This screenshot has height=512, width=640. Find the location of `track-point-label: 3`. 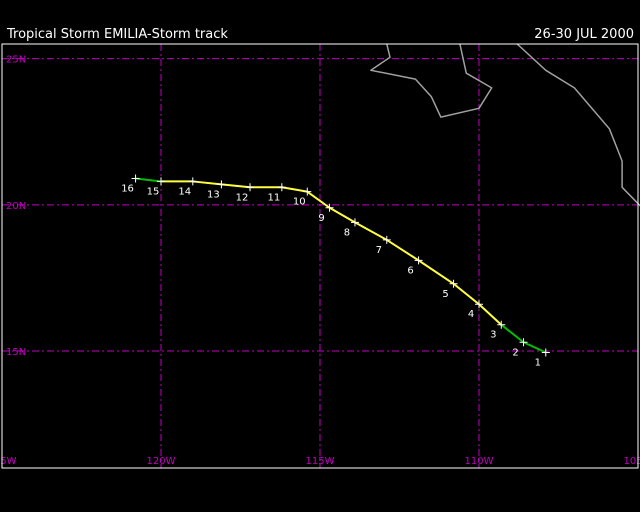

track-point-label: 3 is located at coordinates (493, 335).